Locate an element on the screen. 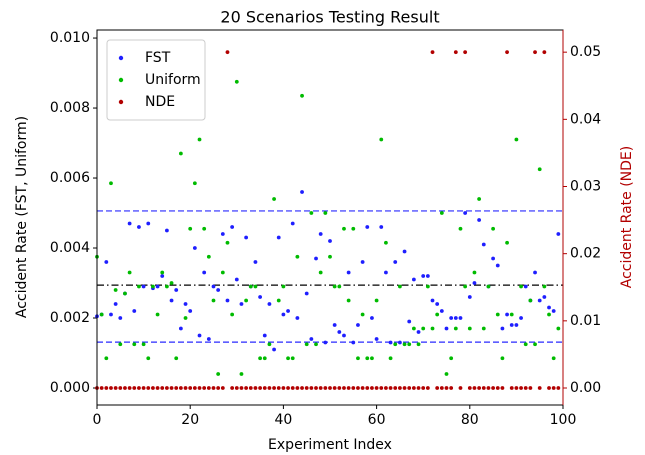 This screenshot has width=645, height=455. legend-box is located at coordinates (156, 80).